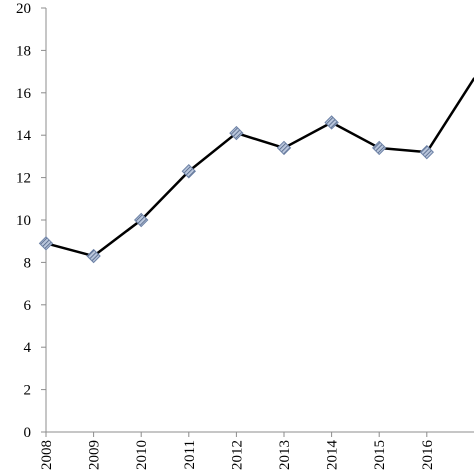  What do you see at coordinates (28, 348) in the screenshot?
I see `y-tick-label: 4` at bounding box center [28, 348].